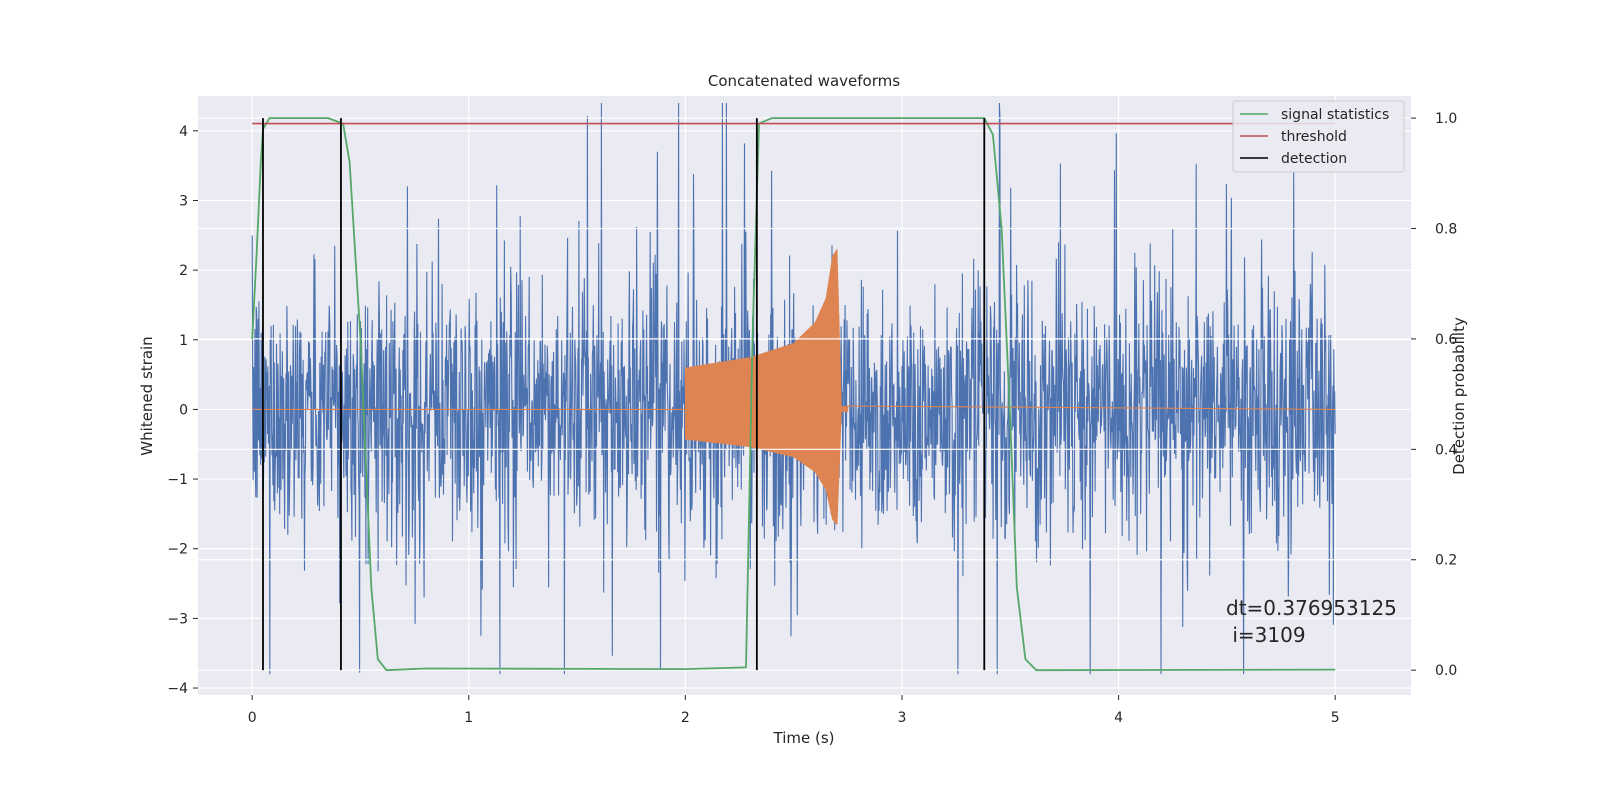 Image resolution: width=1600 pixels, height=800 pixels. What do you see at coordinates (1446, 229) in the screenshot?
I see `y-right-tick-label: 0.8` at bounding box center [1446, 229].